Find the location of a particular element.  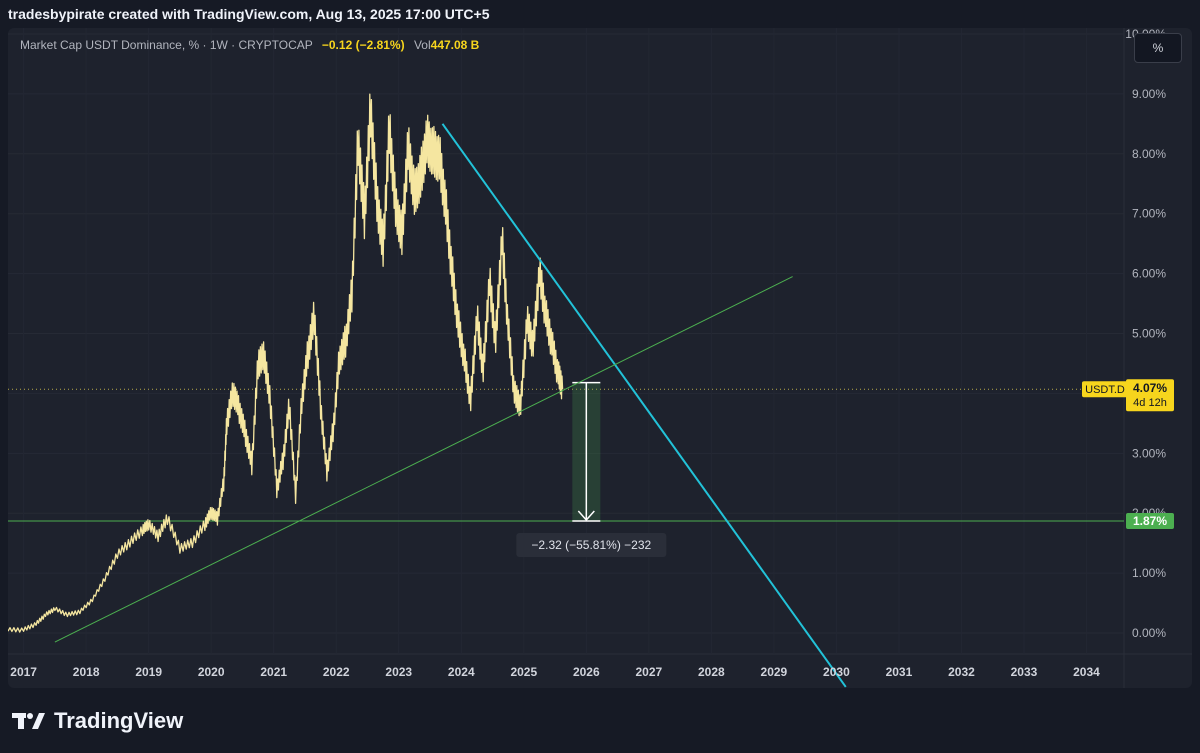

measurement-tool: −2.32 (−55.81%) −232 is located at coordinates (591, 469).